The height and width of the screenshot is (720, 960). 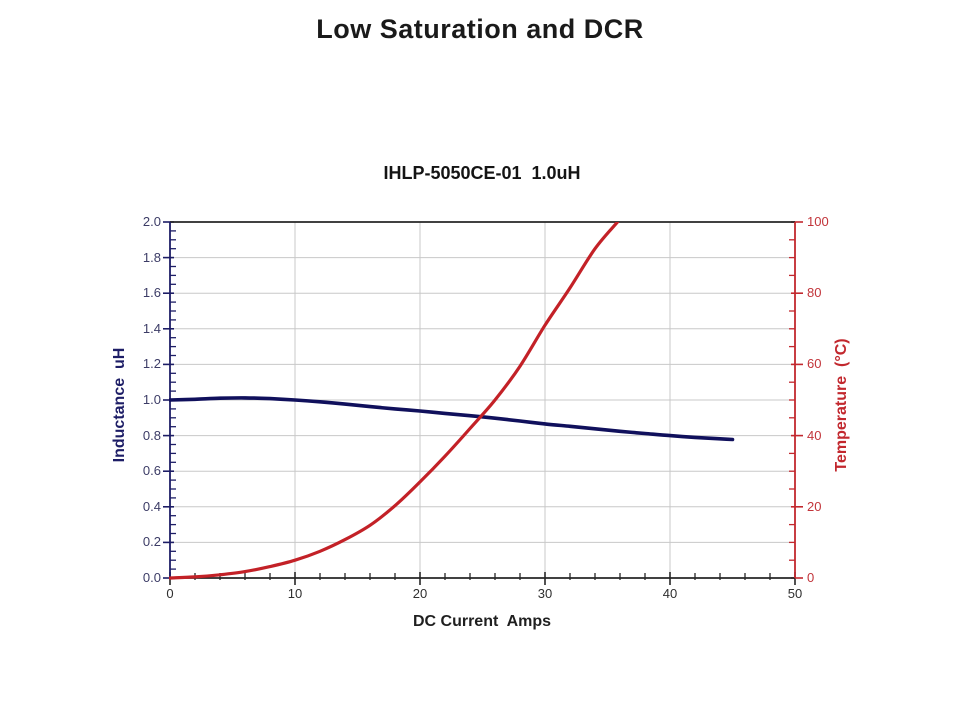 What do you see at coordinates (482, 621) in the screenshot?
I see `x-axis-title: DC Current Amps` at bounding box center [482, 621].